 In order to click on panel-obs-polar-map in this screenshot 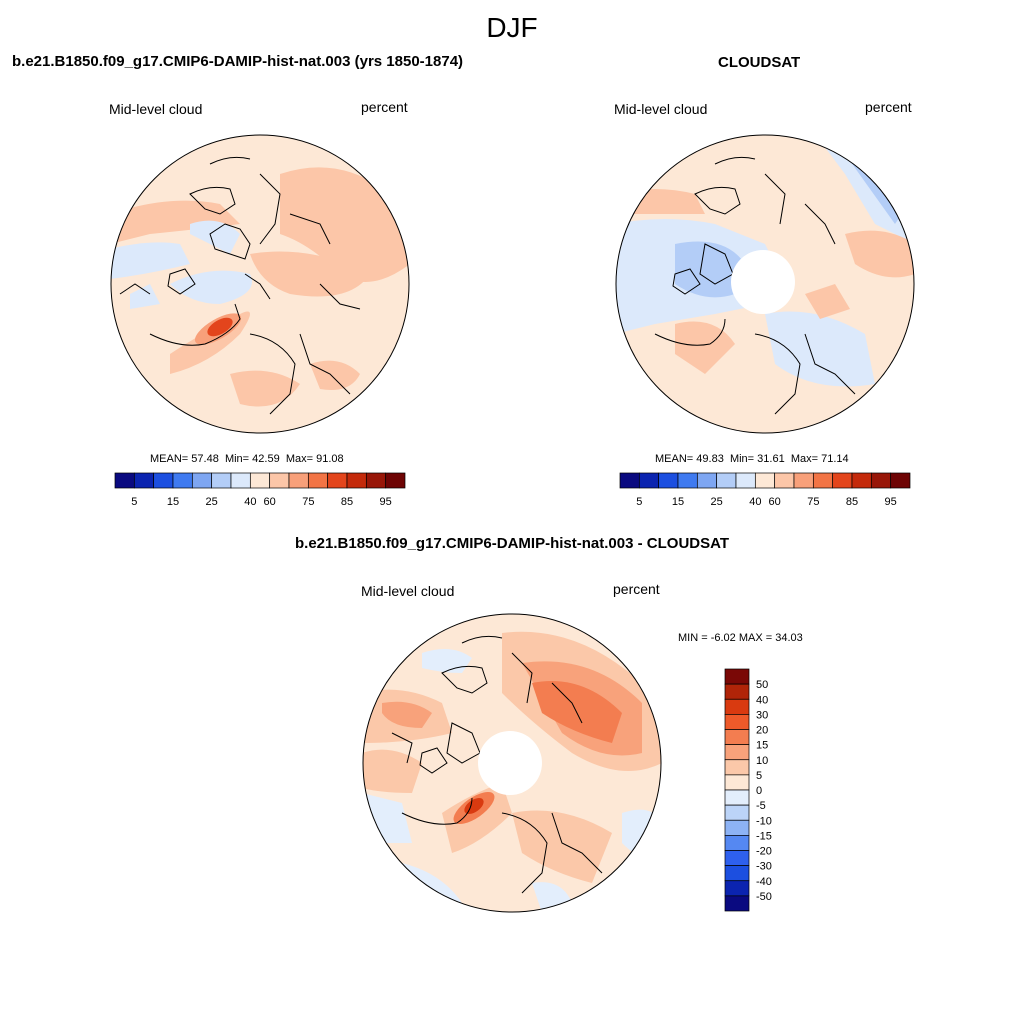, I will do `click(765, 284)`.